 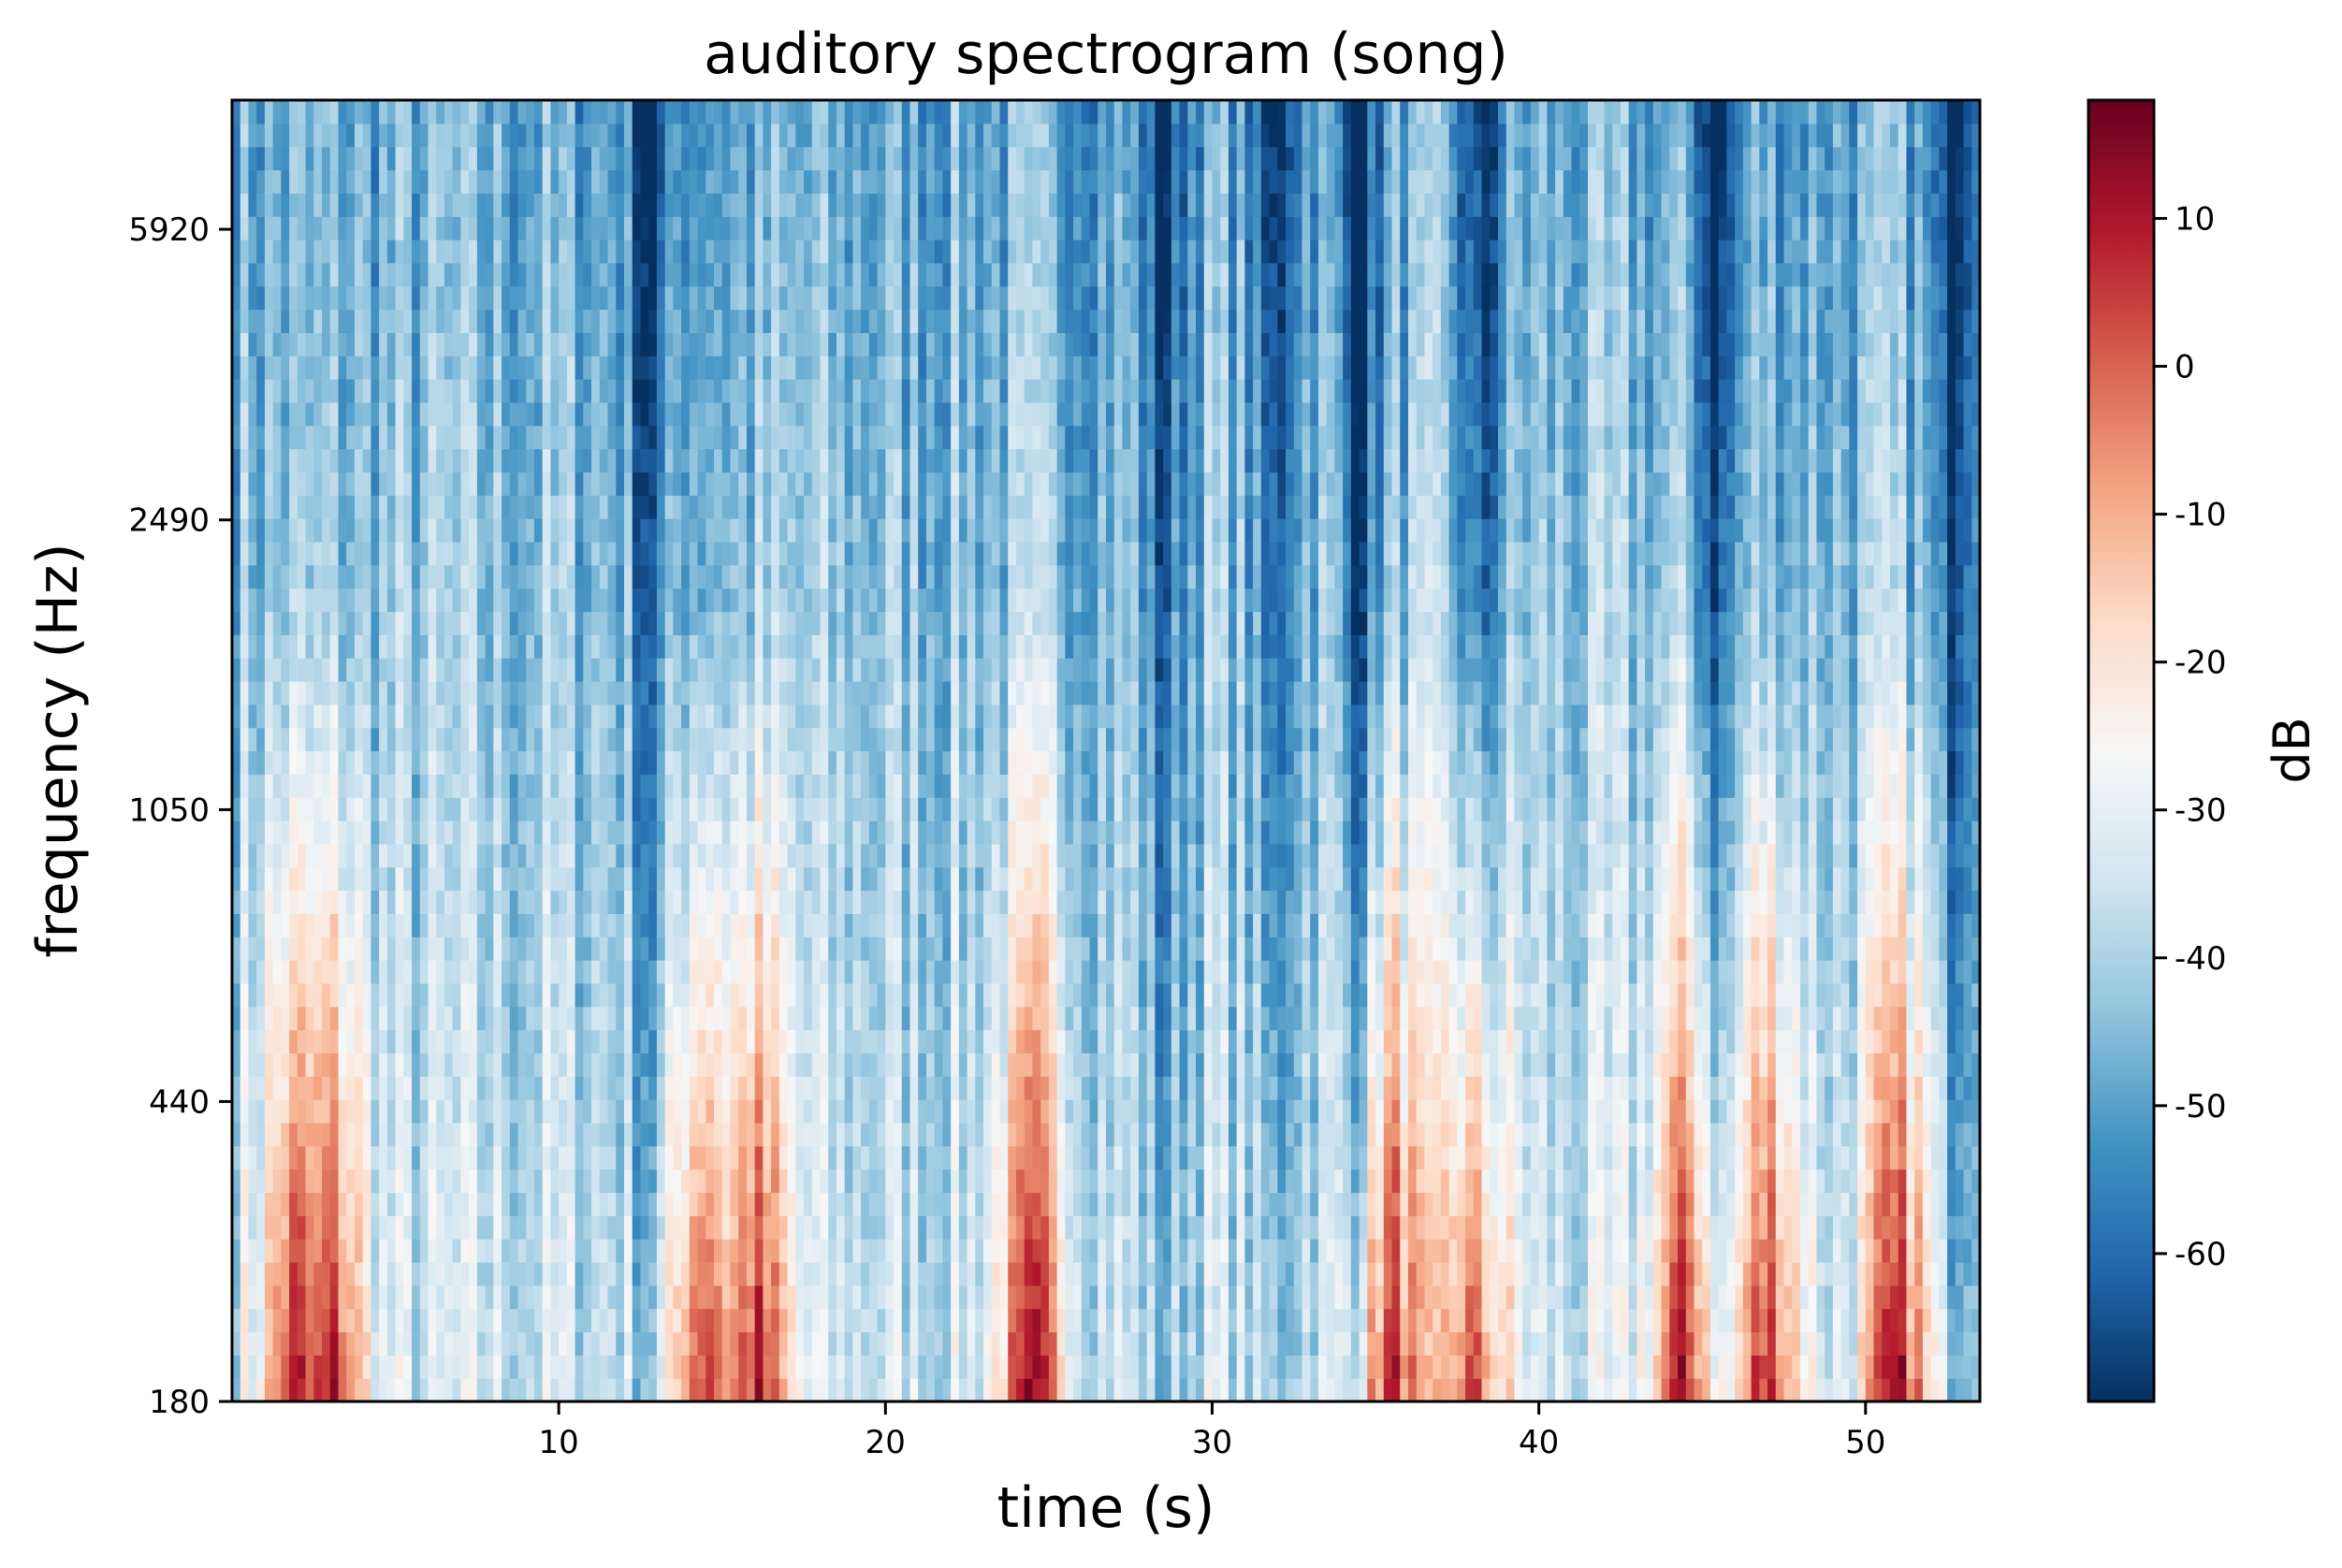 I want to click on y-tick-label: 440, so click(x=179, y=1102).